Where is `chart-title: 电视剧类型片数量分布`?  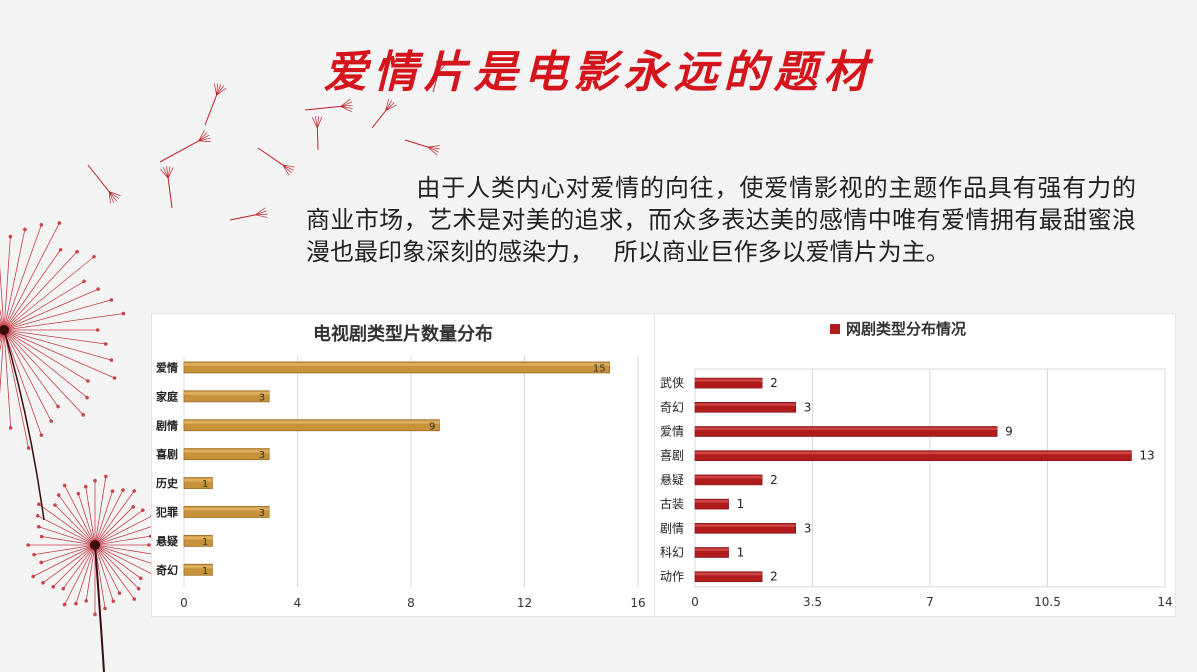
chart-title: 电视剧类型片数量分布 is located at coordinates (403, 334).